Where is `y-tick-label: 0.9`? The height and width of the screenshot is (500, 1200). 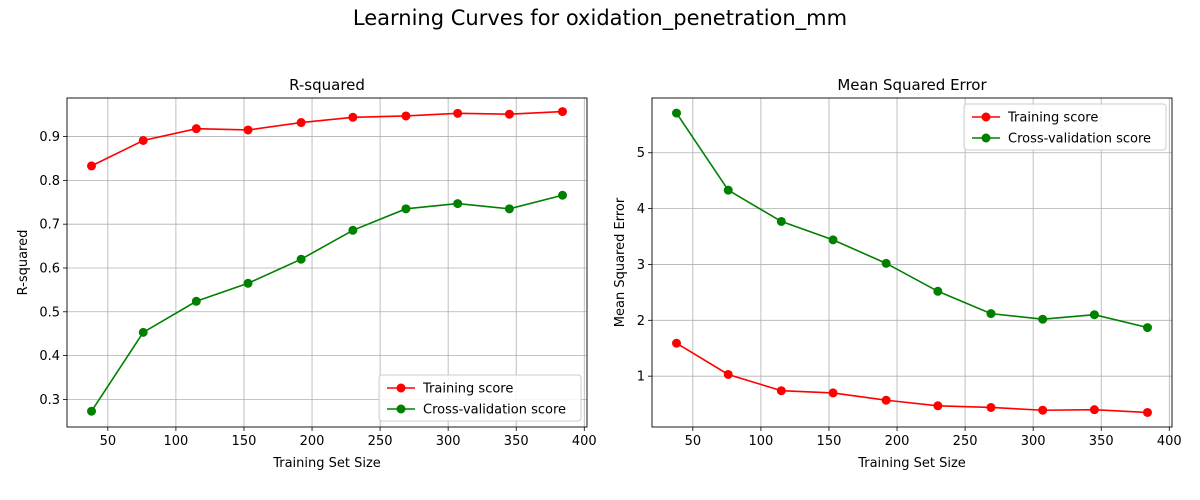 y-tick-label: 0.9 is located at coordinates (49, 137).